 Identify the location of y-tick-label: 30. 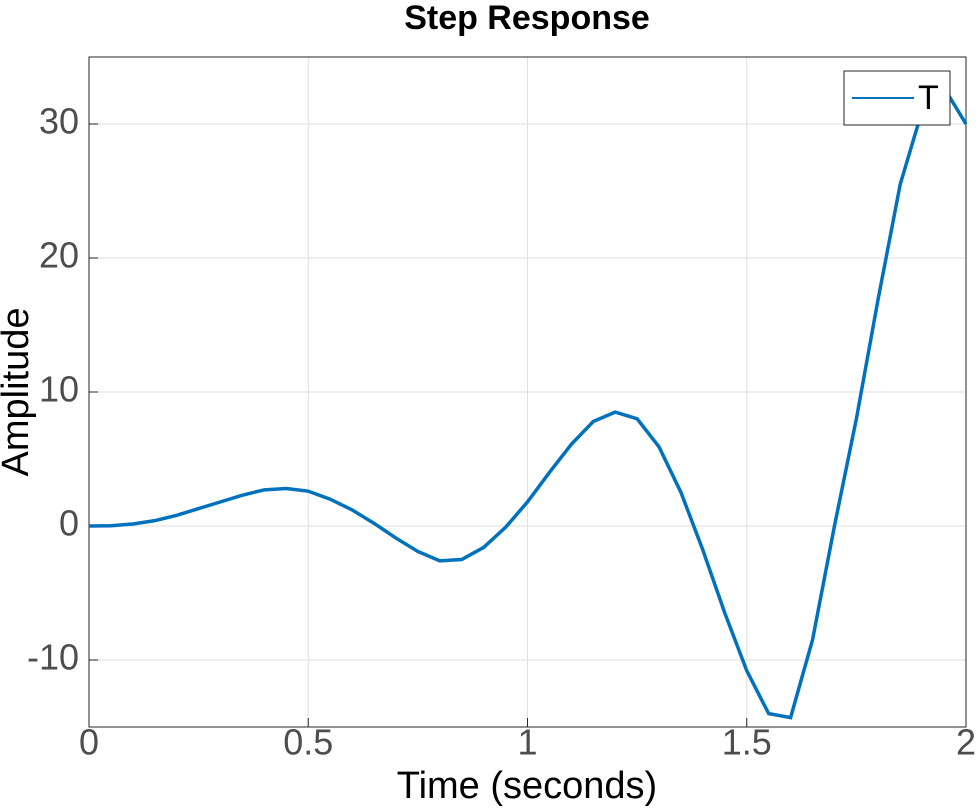
(59, 121).